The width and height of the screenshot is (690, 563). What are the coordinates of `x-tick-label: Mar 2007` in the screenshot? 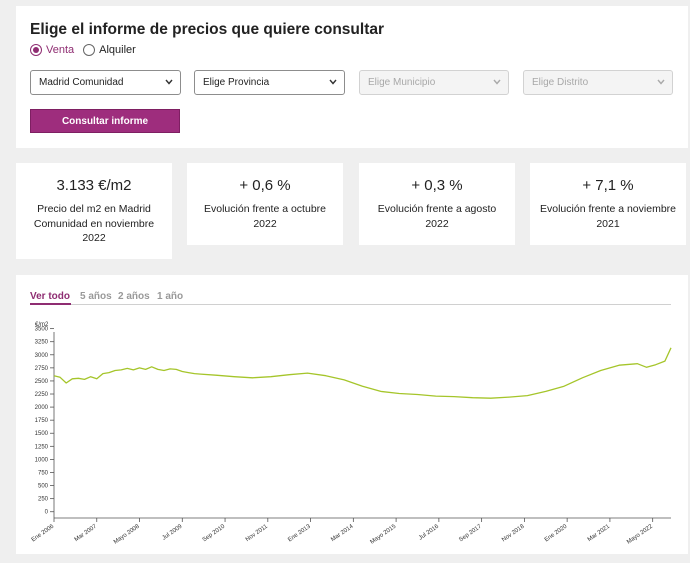 It's located at (86, 533).